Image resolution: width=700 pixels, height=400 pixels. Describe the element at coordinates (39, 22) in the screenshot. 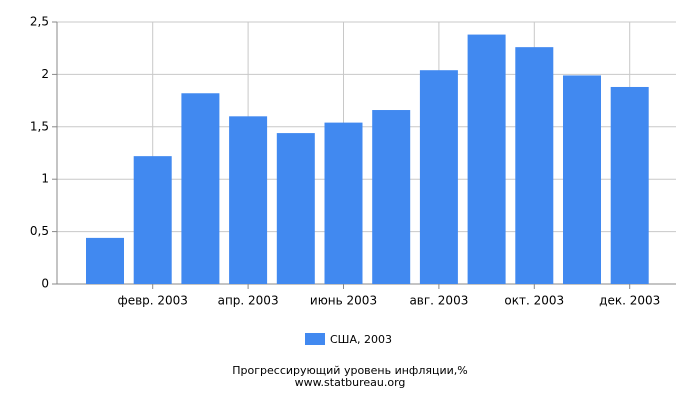

I see `y-tick-label: 2,5` at that location.